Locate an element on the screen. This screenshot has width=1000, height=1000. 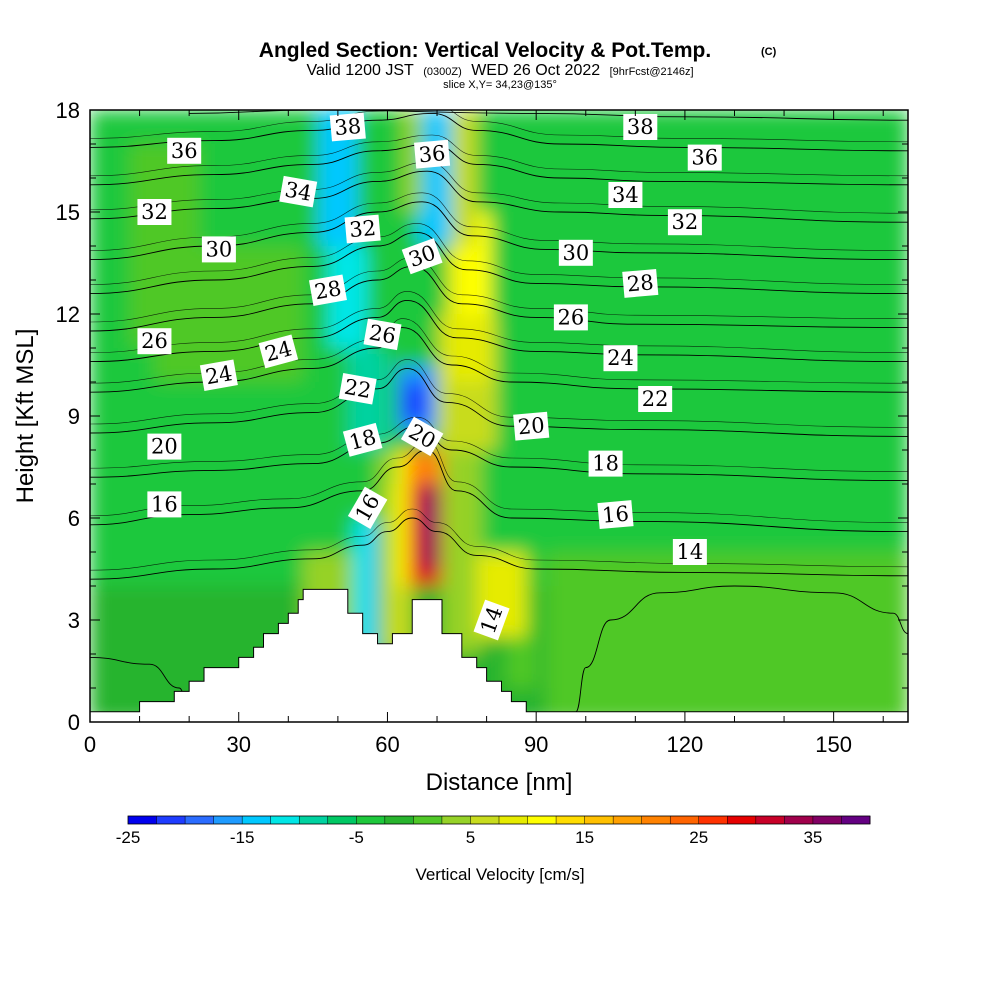
contour-label-24: 24 is located at coordinates (620, 358).